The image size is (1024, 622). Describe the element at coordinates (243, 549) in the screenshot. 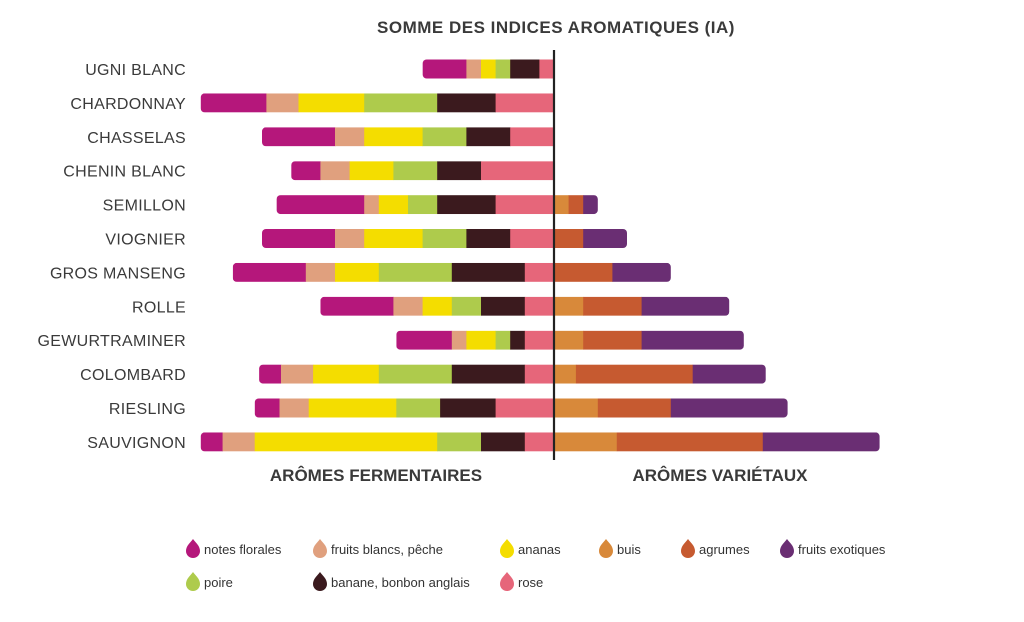

I see `legend-label: notes florales` at that location.